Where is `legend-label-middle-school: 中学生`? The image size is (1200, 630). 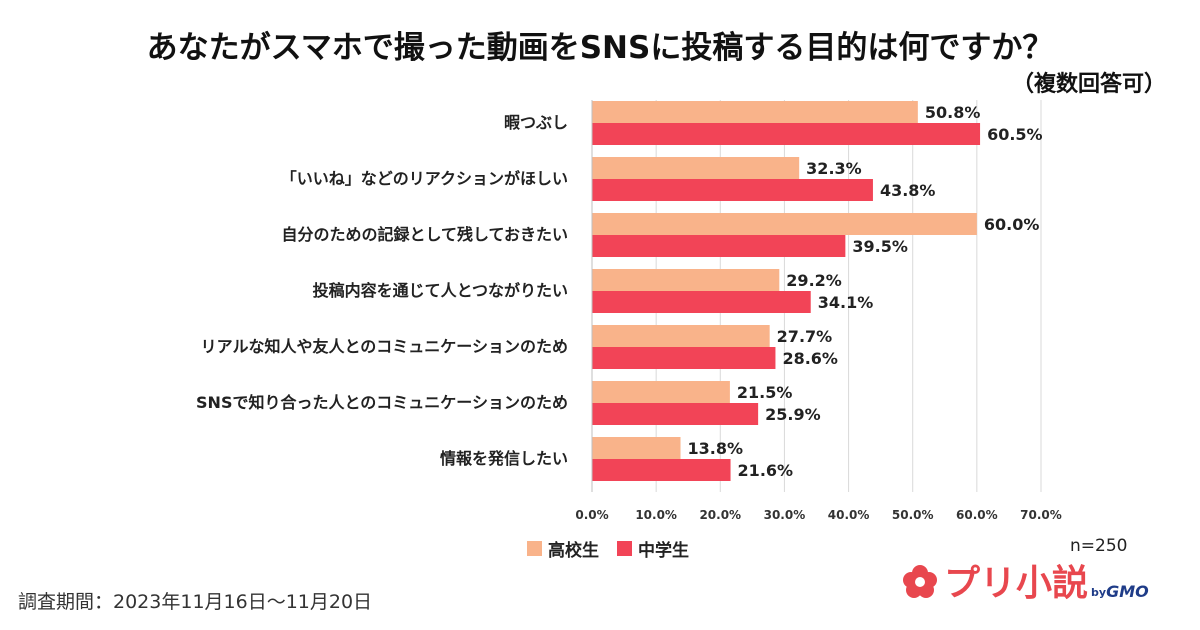
legend-label-middle-school: 中学生 is located at coordinates (663, 551).